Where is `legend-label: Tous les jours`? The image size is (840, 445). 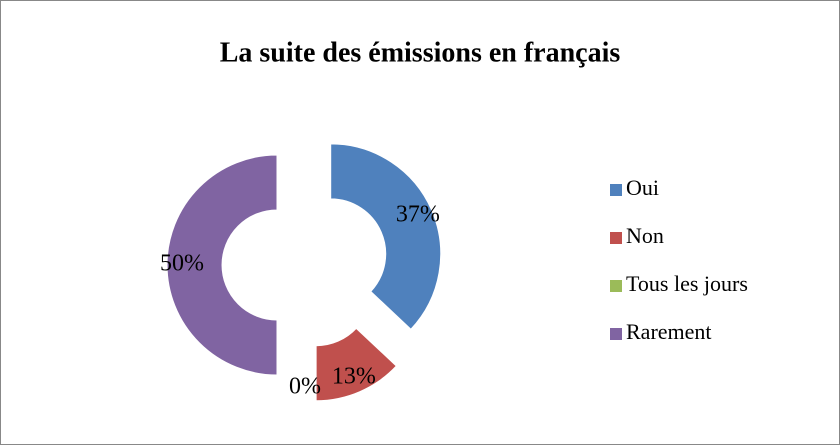 legend-label: Tous les jours is located at coordinates (687, 283).